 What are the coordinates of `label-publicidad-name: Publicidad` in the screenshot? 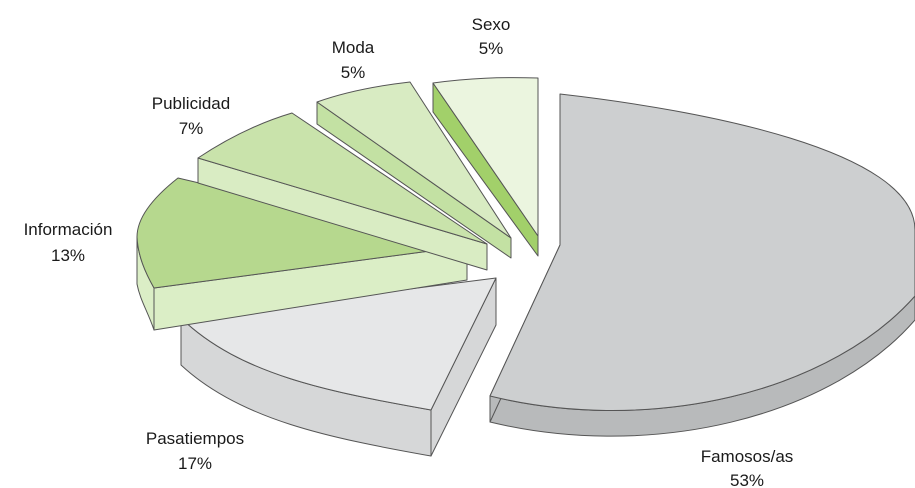 It's located at (191, 103).